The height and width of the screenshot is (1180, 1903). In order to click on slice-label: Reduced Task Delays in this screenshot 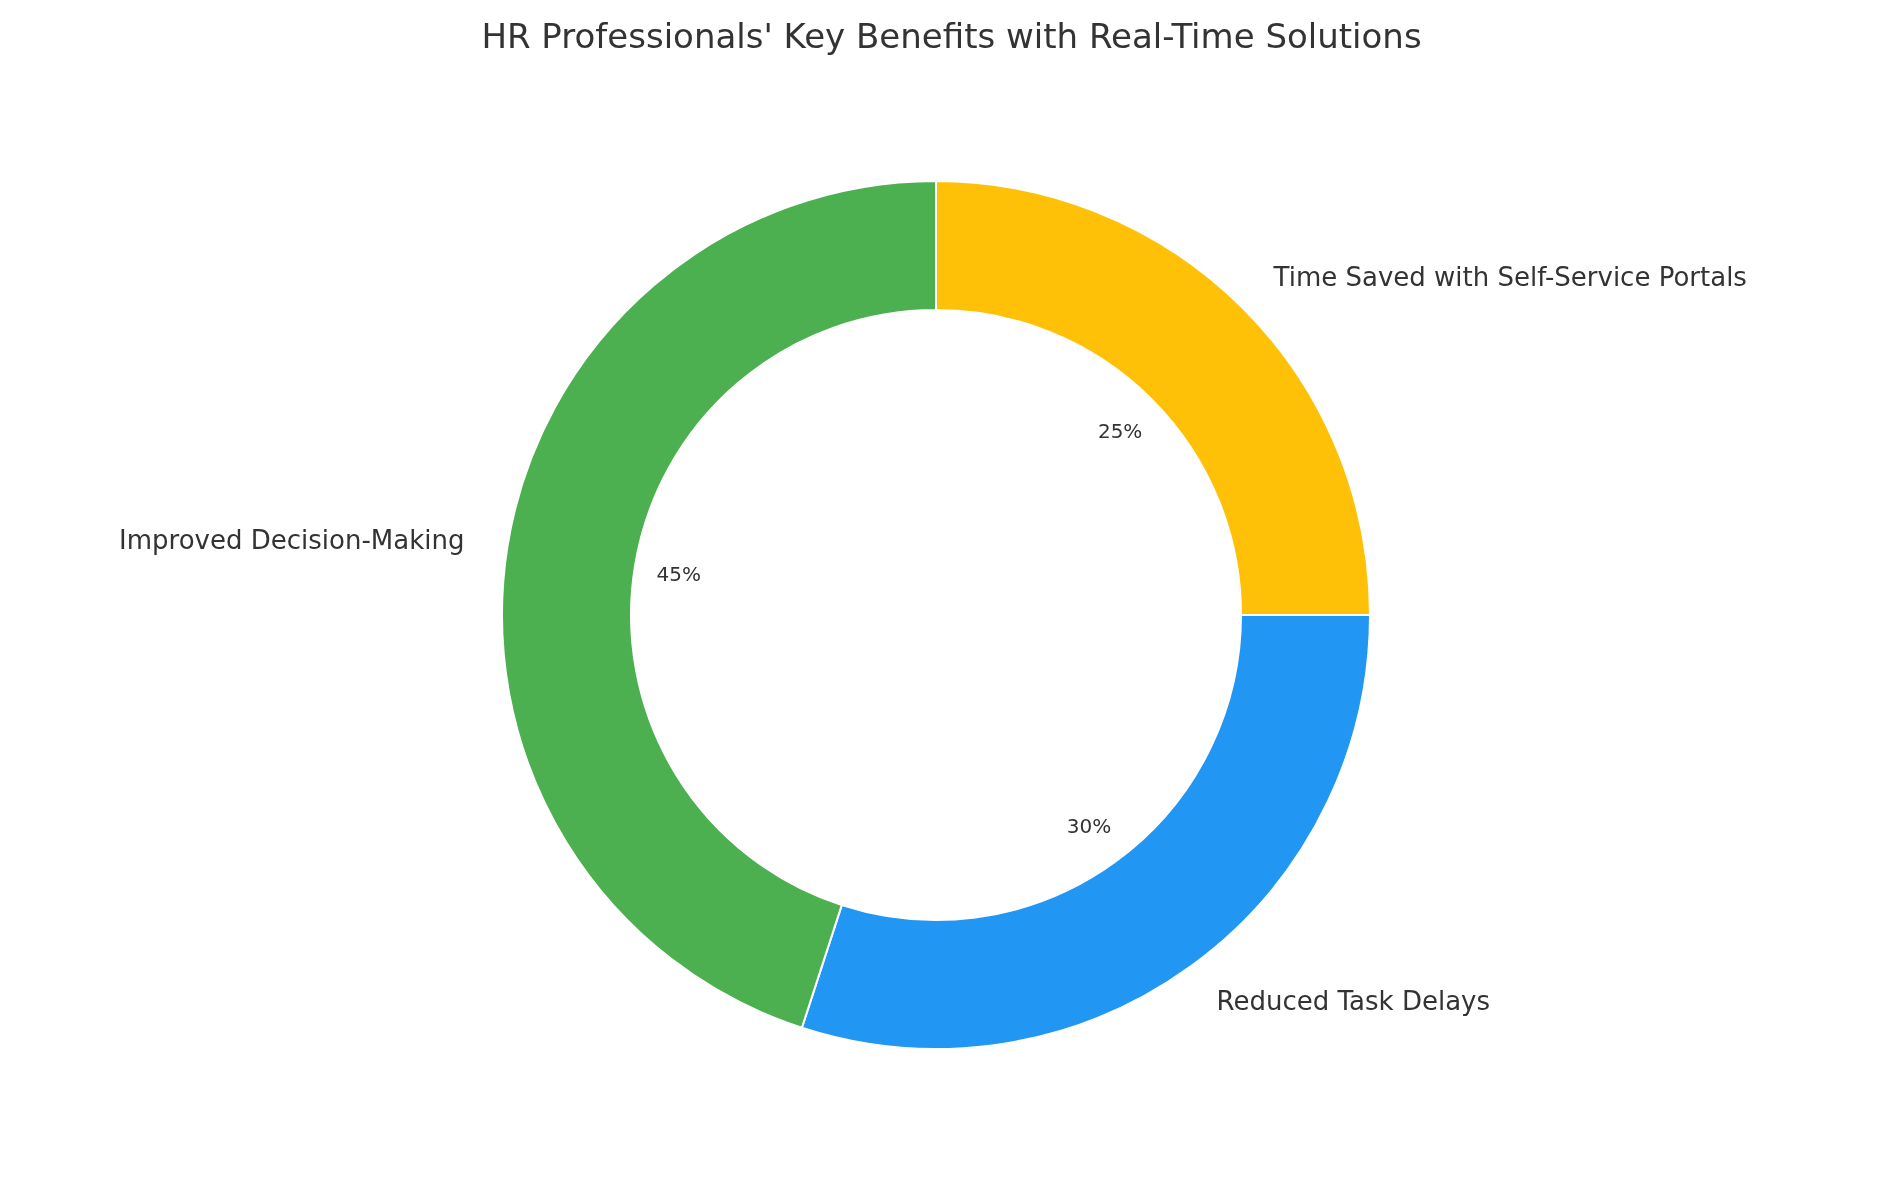, I will do `click(1353, 1001)`.